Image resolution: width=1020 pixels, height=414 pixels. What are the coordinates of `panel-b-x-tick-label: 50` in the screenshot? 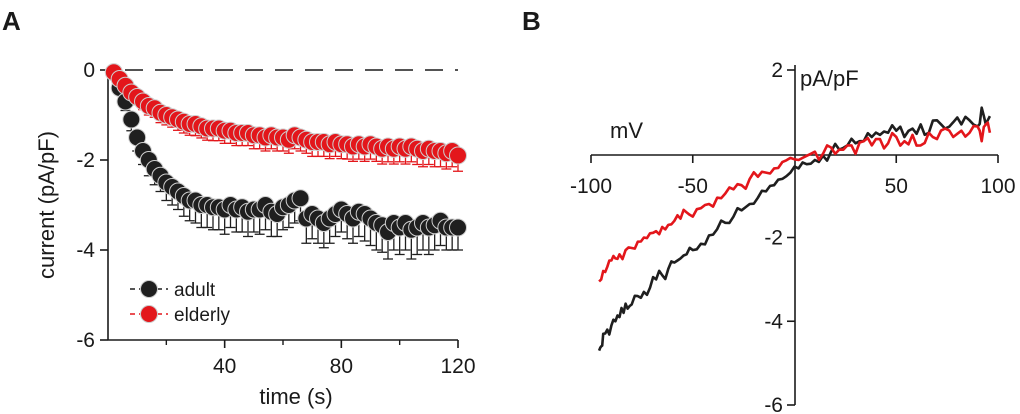 It's located at (896, 186).